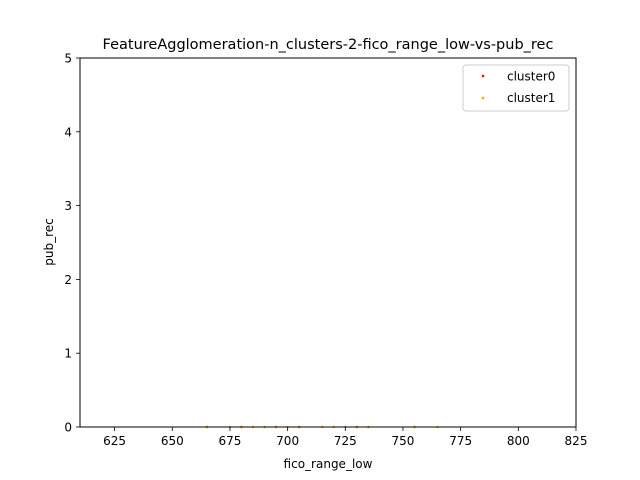  Describe the element at coordinates (68, 428) in the screenshot. I see `y-tick-label: 0` at that location.